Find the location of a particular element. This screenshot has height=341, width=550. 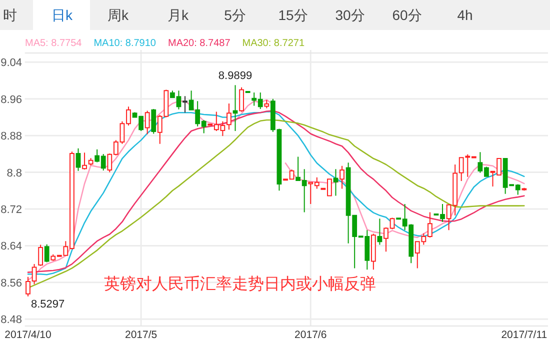

y-tick-label: 8.48 is located at coordinates (11, 320).